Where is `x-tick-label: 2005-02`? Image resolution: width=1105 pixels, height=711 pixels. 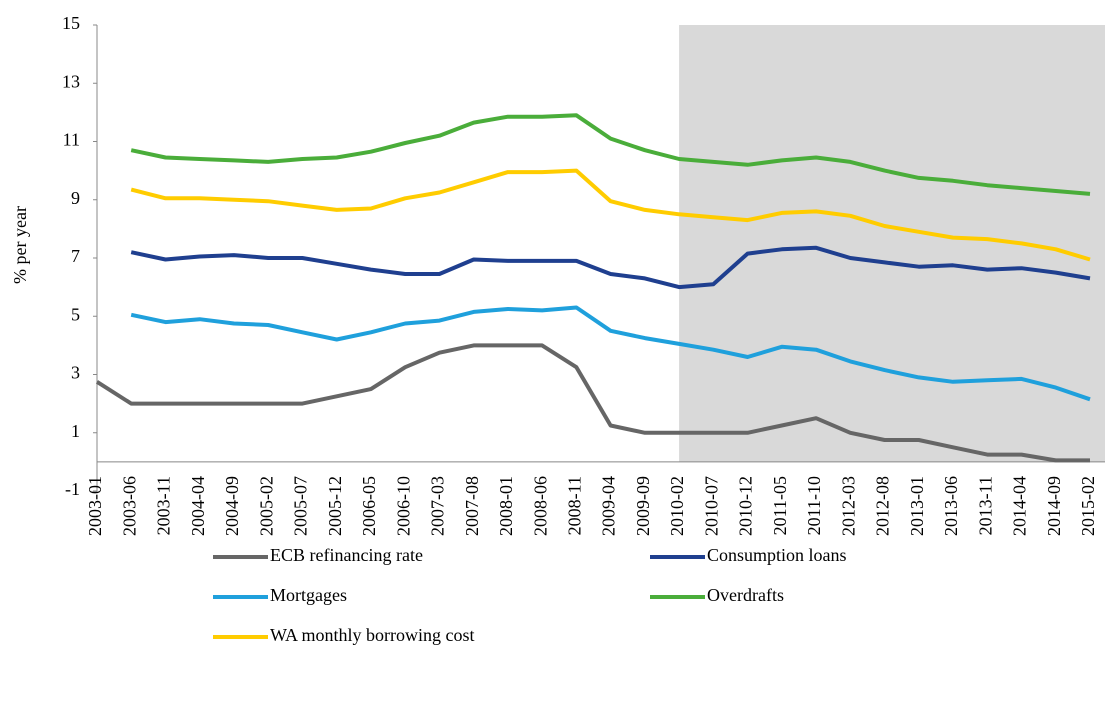
x-tick-label: 2005-02 is located at coordinates (266, 506).